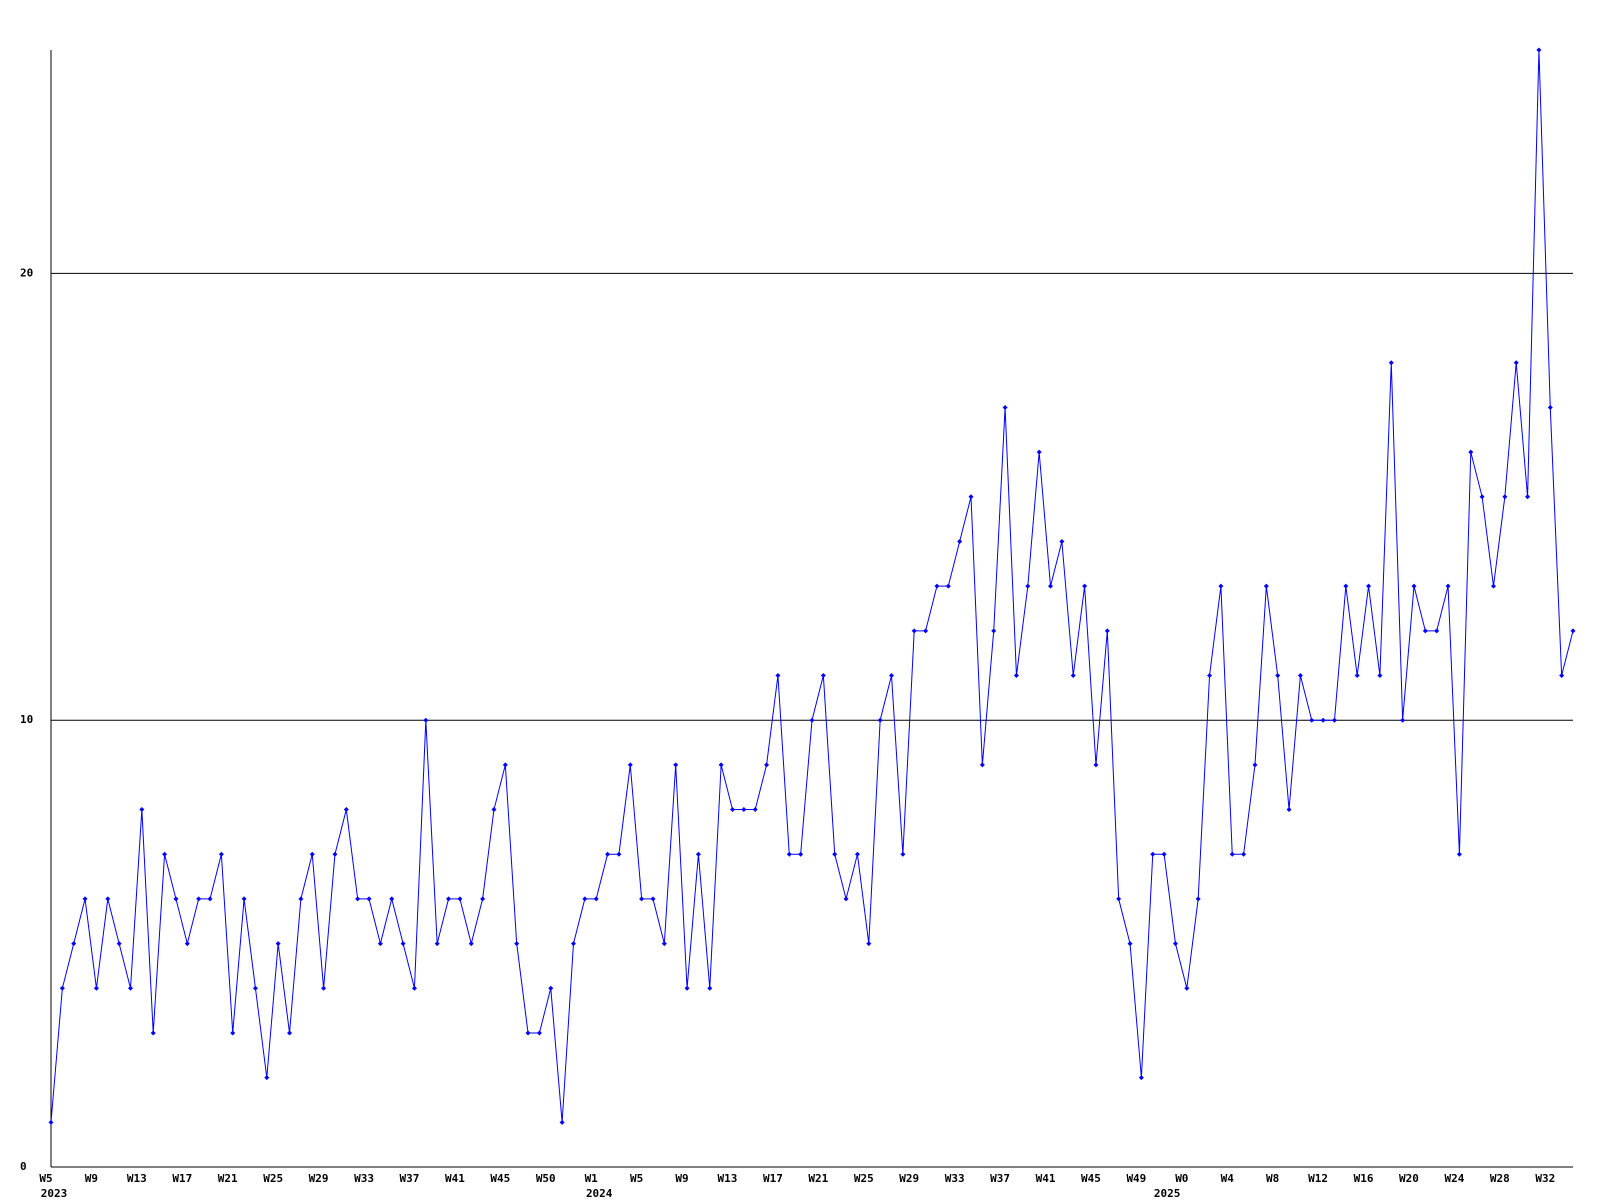 The width and height of the screenshot is (1600, 1200). Describe the element at coordinates (1181, 1178) in the screenshot. I see `x-tick-label: W0` at that location.